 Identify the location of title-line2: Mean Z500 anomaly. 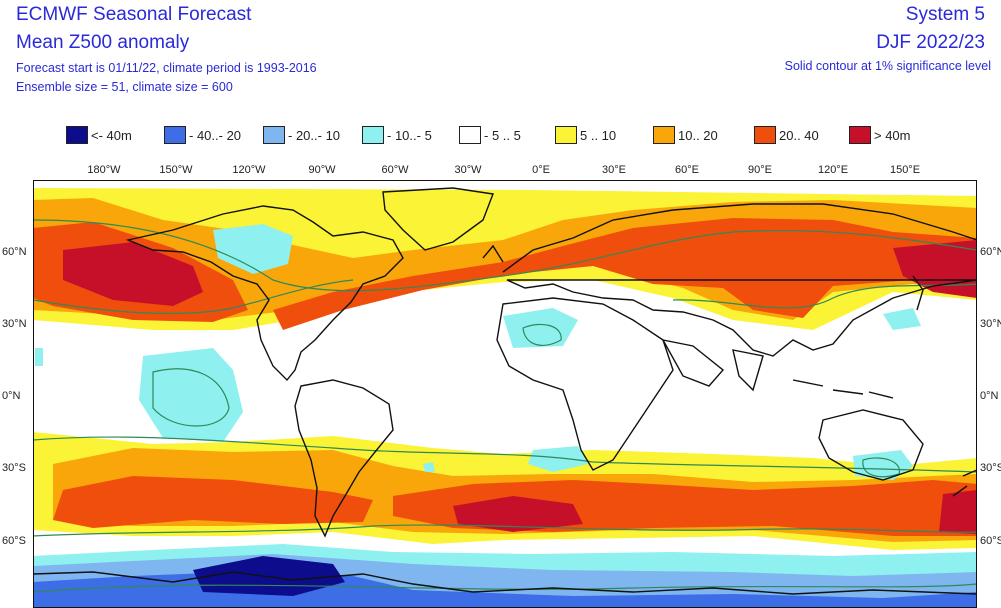
(103, 42).